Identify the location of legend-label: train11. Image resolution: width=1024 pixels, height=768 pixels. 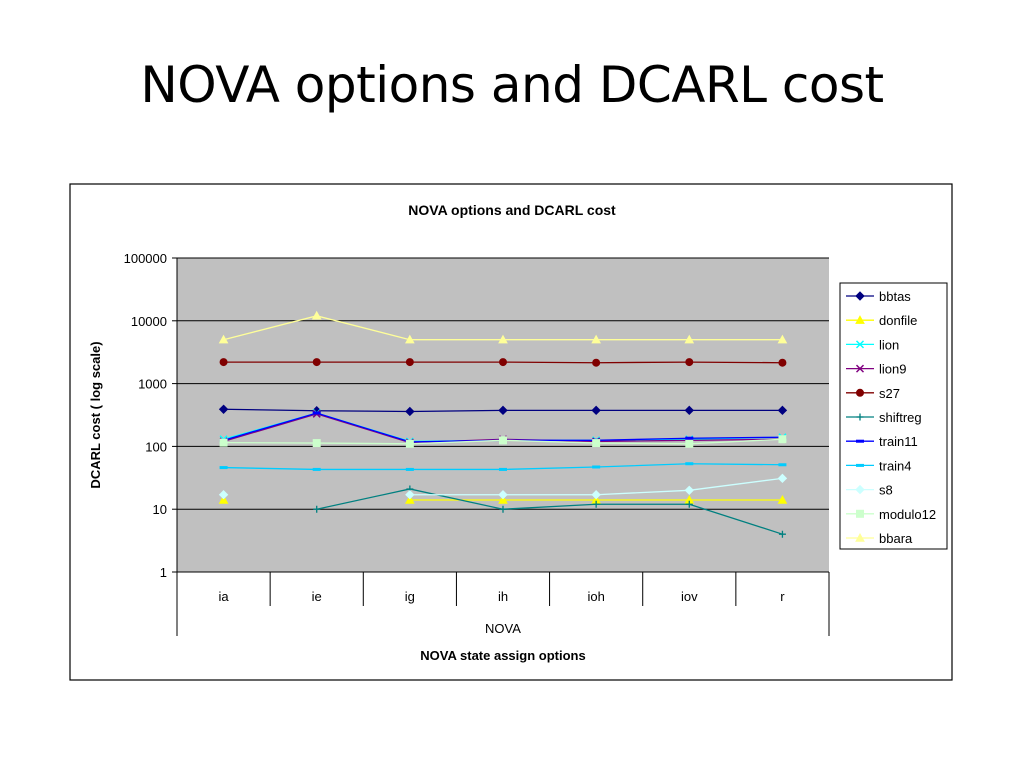
(898, 441).